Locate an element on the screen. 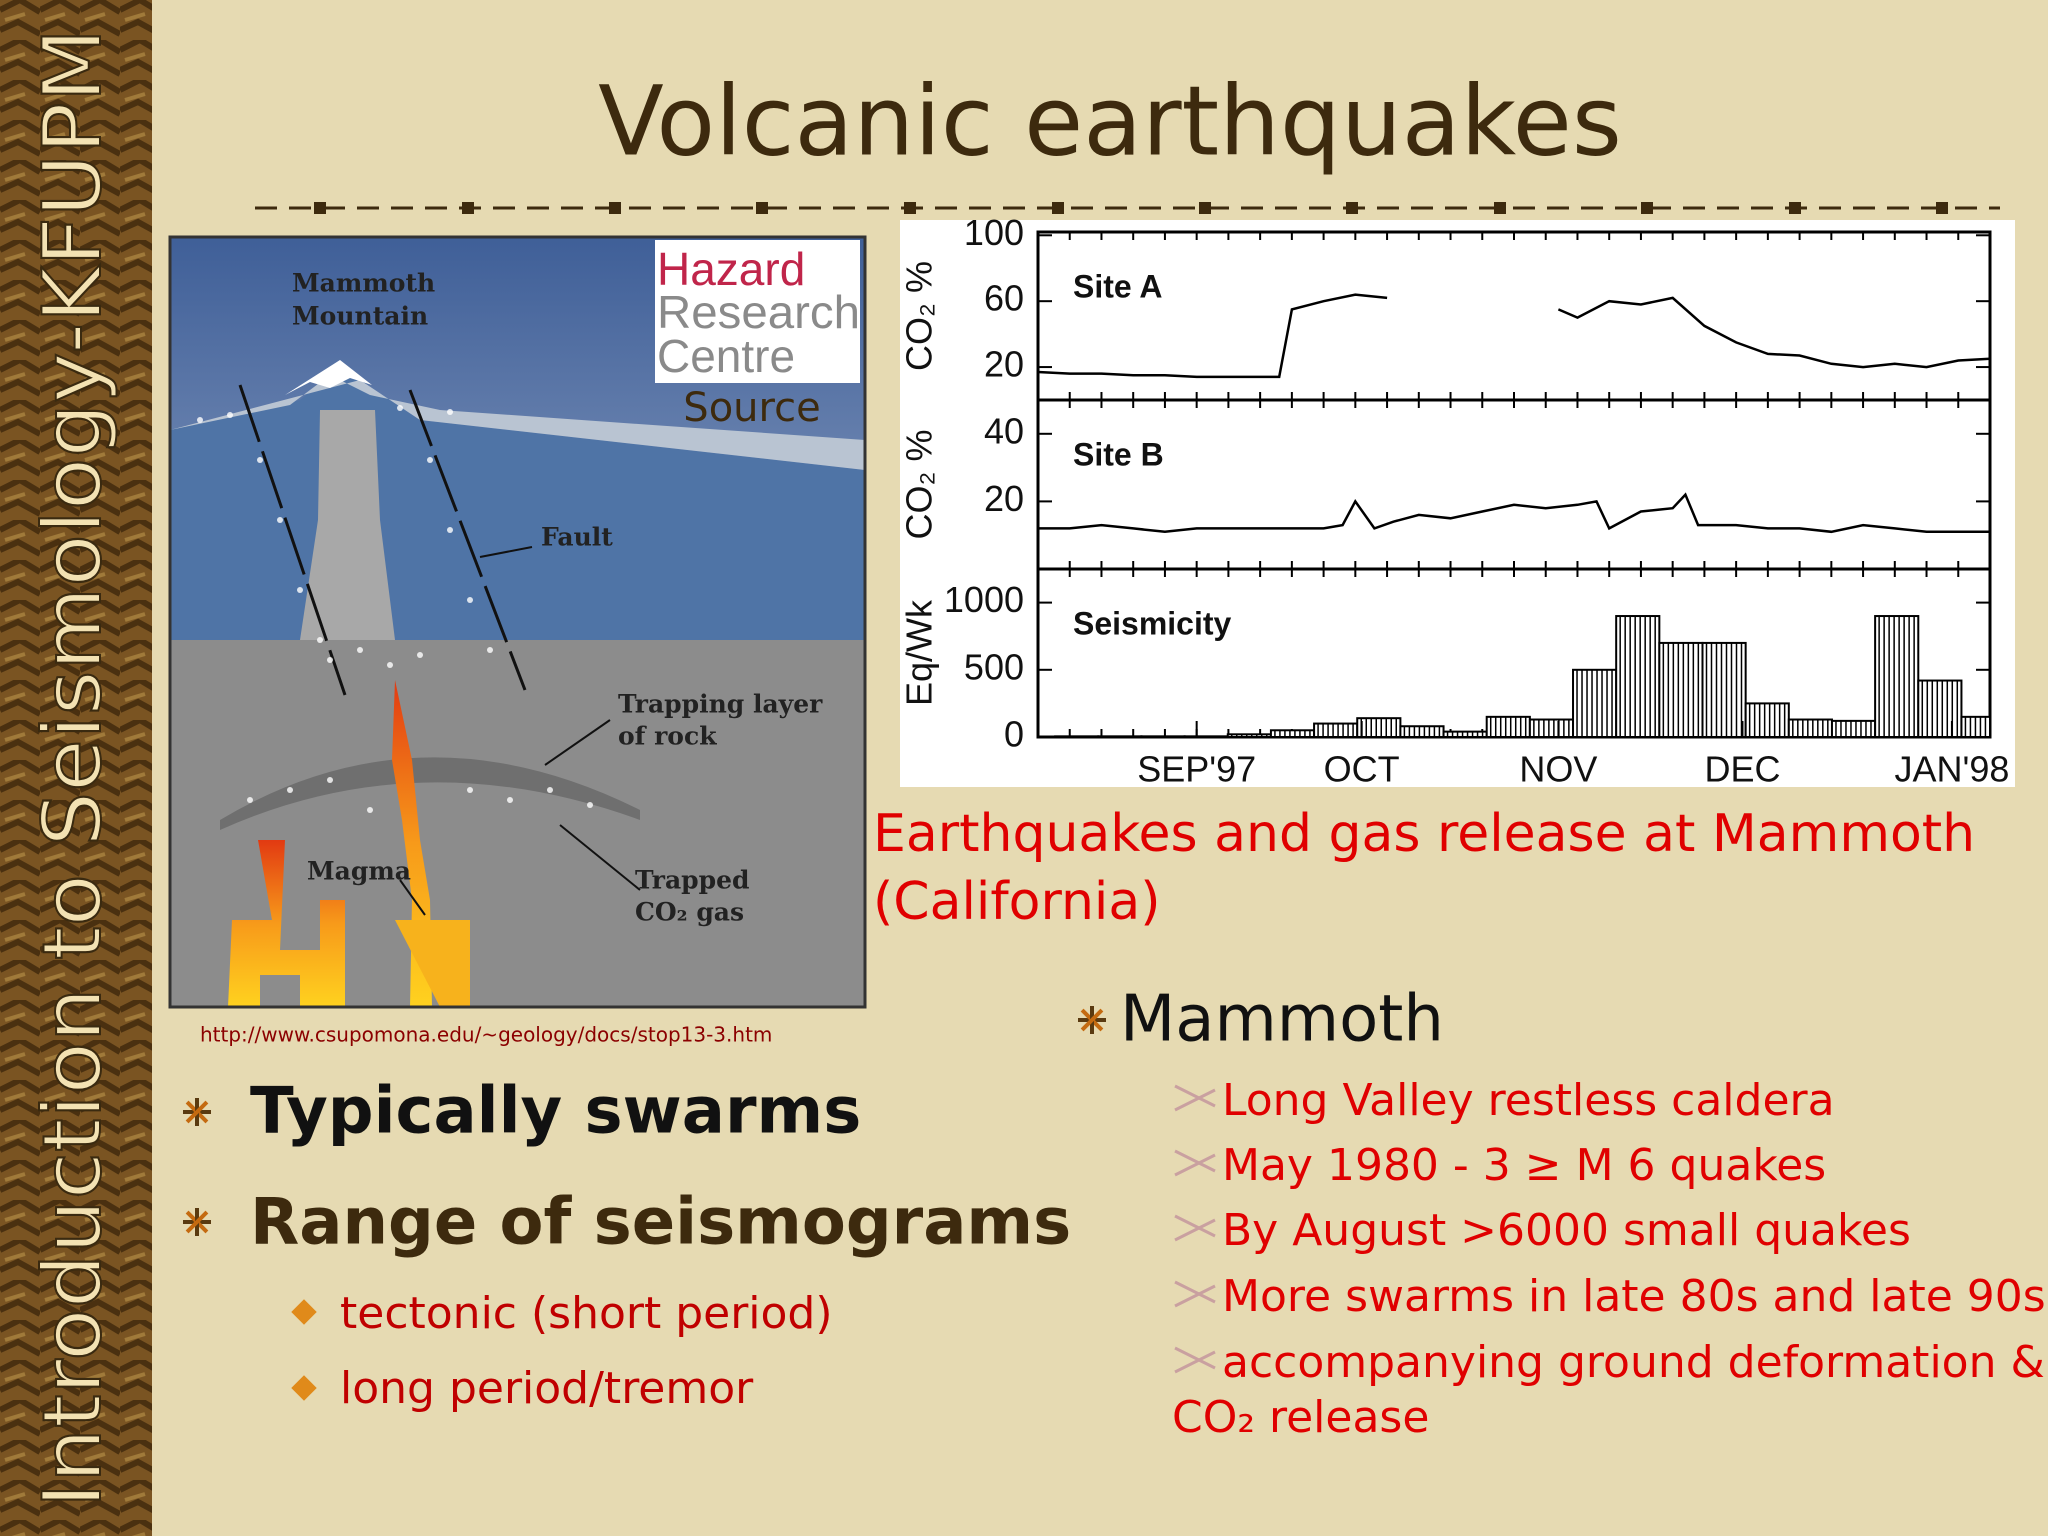 This screenshot has width=2048, height=1536. y-tick-label: 60 is located at coordinates (1004, 298).